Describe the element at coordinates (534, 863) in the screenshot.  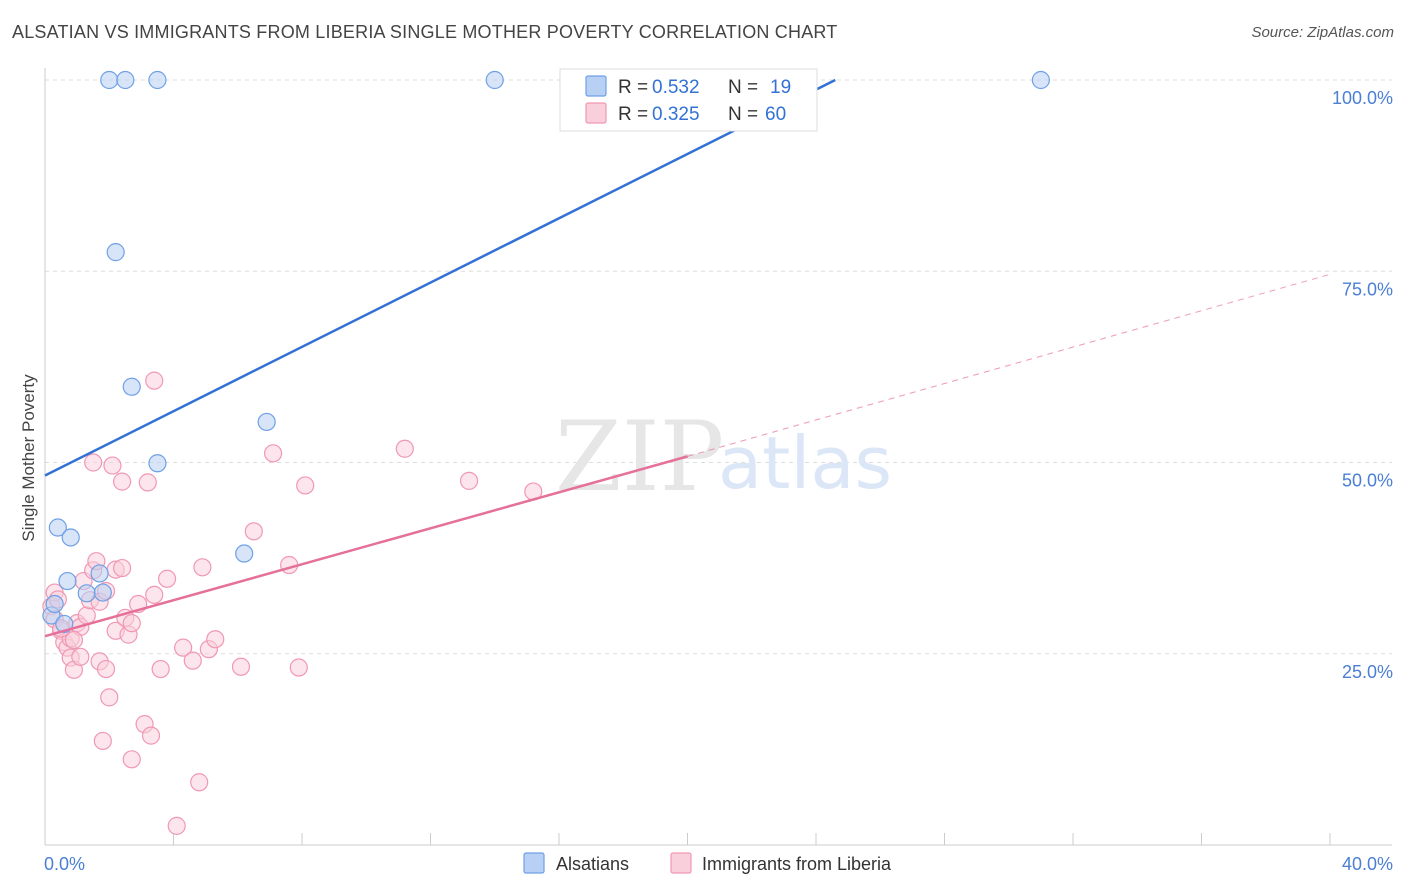
I see `legend-swatch-alsatians` at that location.